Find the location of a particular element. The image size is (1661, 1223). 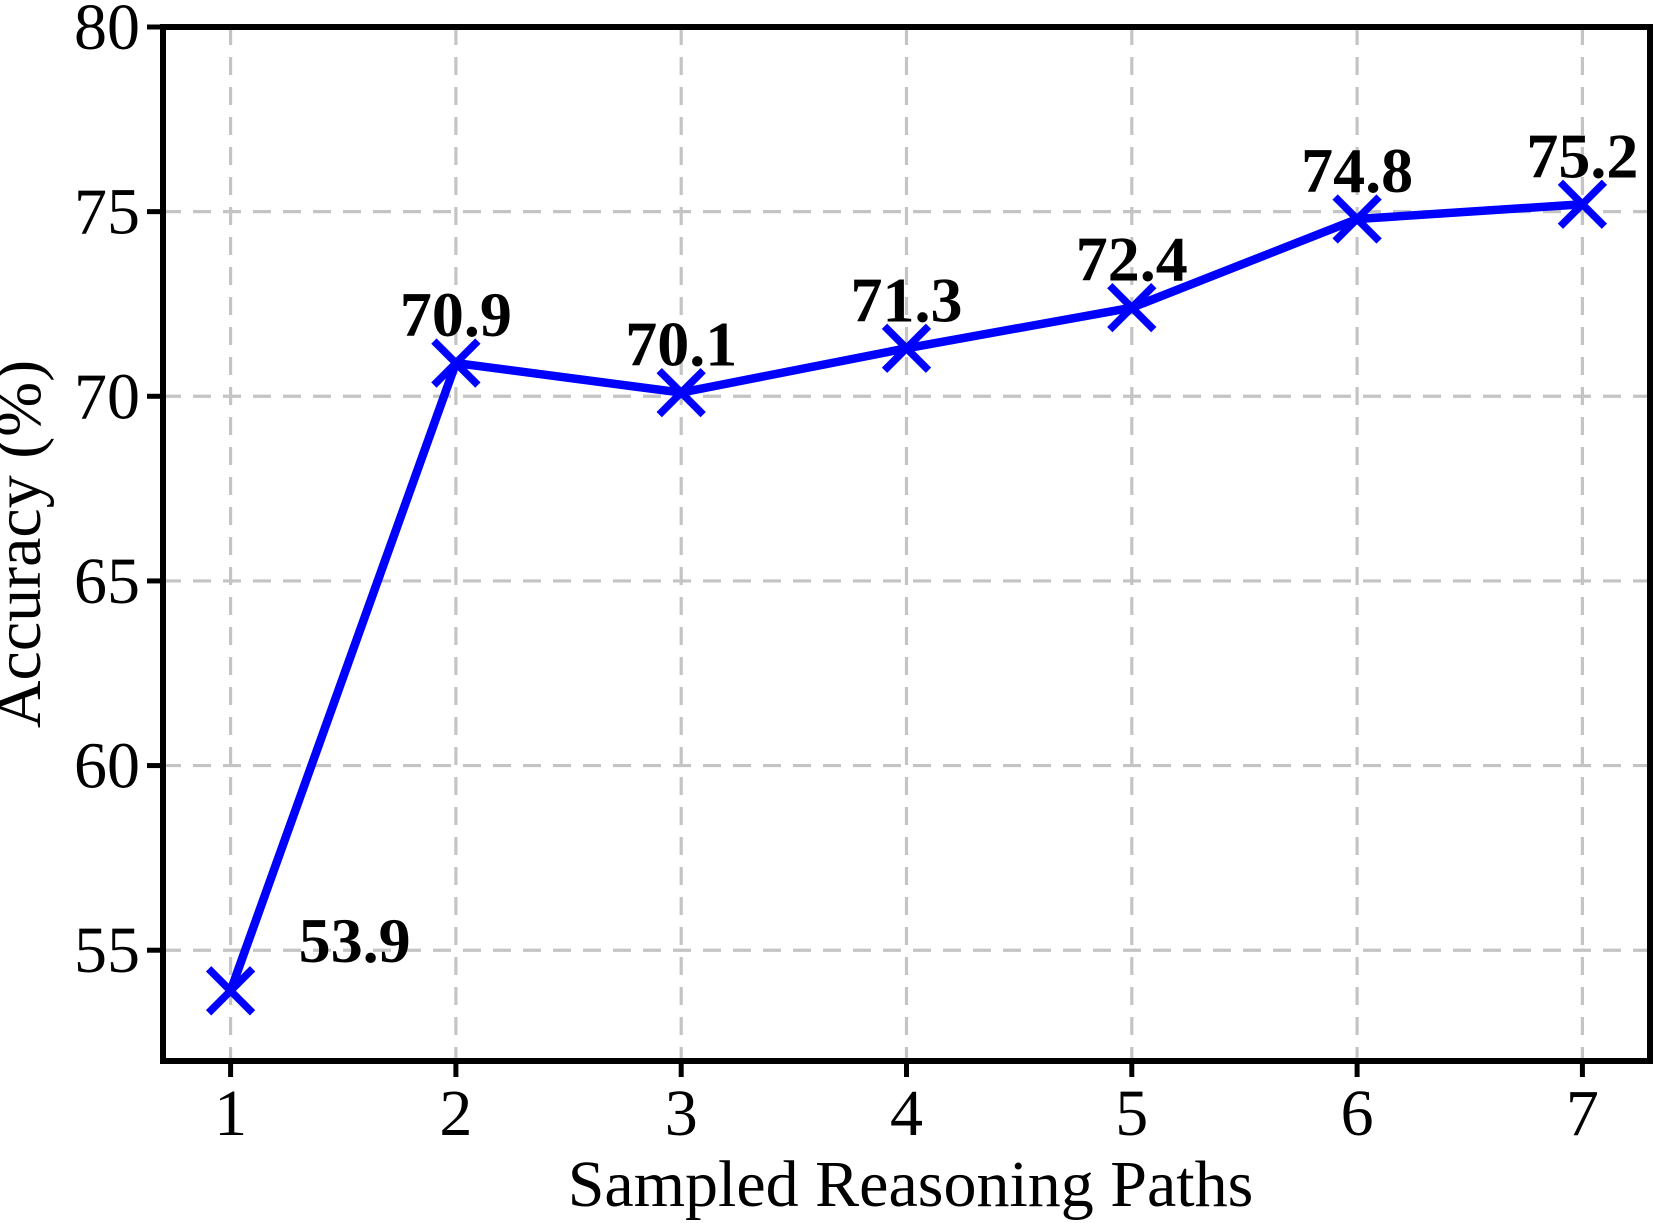

data-point-value-label: 75.2 is located at coordinates (1582, 155).